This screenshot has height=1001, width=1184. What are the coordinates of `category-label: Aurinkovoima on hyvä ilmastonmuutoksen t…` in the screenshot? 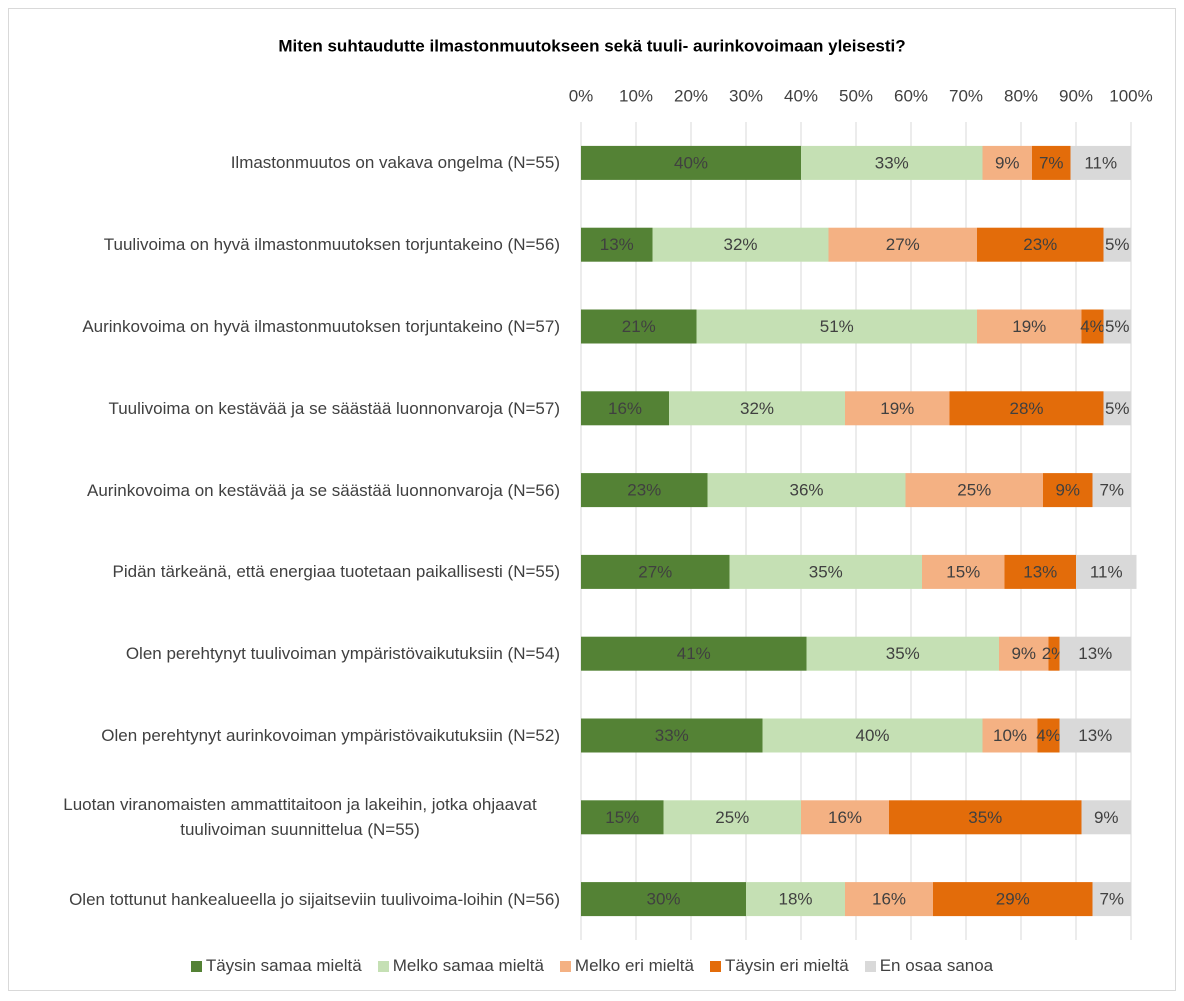 It's located at (285, 327).